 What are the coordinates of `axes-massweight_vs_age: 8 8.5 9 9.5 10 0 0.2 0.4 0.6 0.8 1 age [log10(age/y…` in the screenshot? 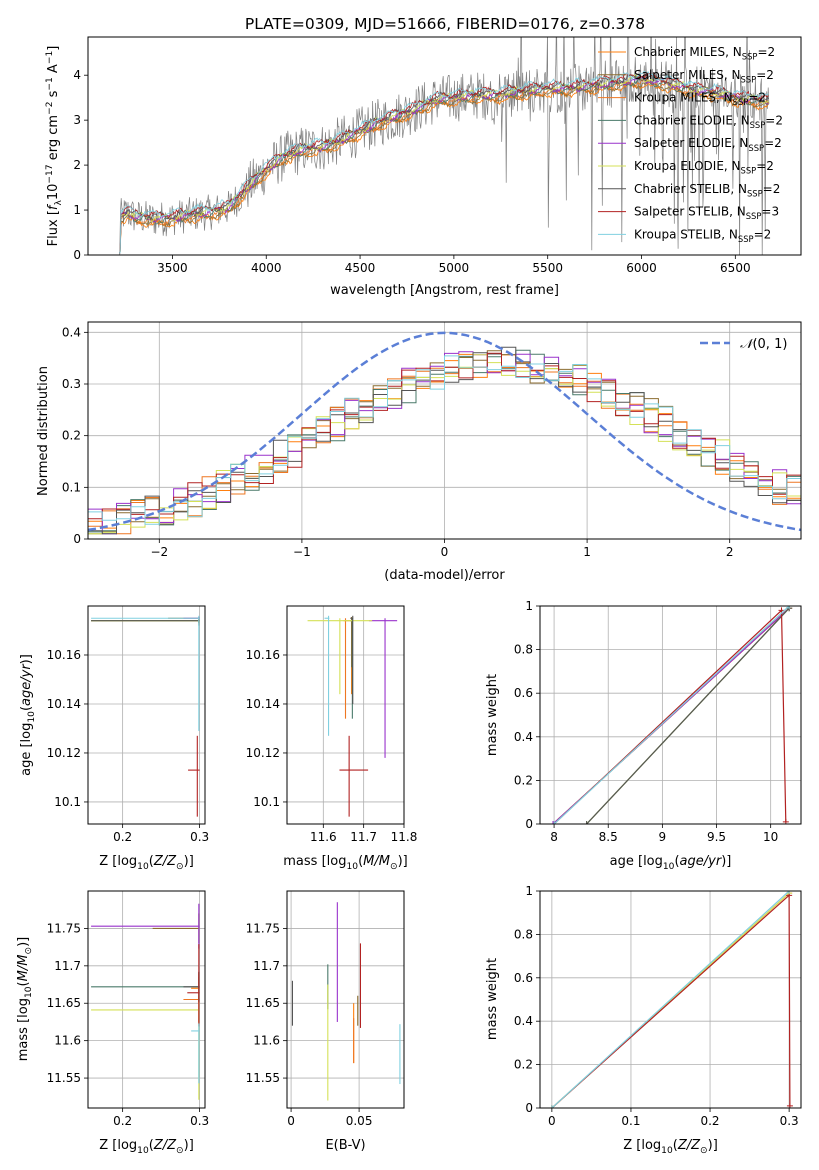 It's located at (643, 735).